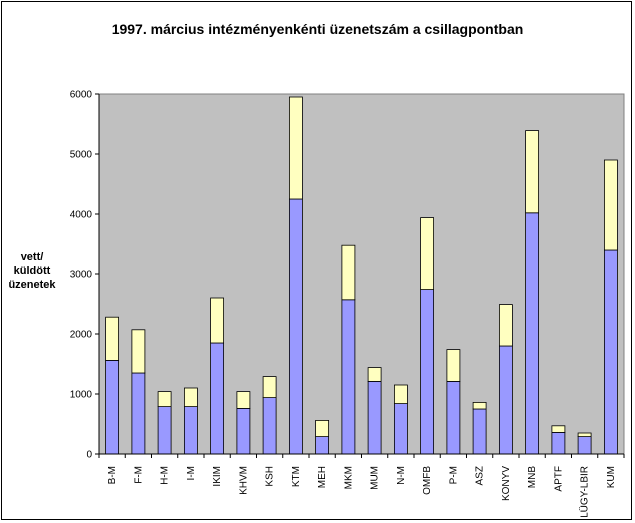 The width and height of the screenshot is (635, 523). Describe the element at coordinates (506, 483) in the screenshot. I see `x-tick-label: KONYV` at that location.